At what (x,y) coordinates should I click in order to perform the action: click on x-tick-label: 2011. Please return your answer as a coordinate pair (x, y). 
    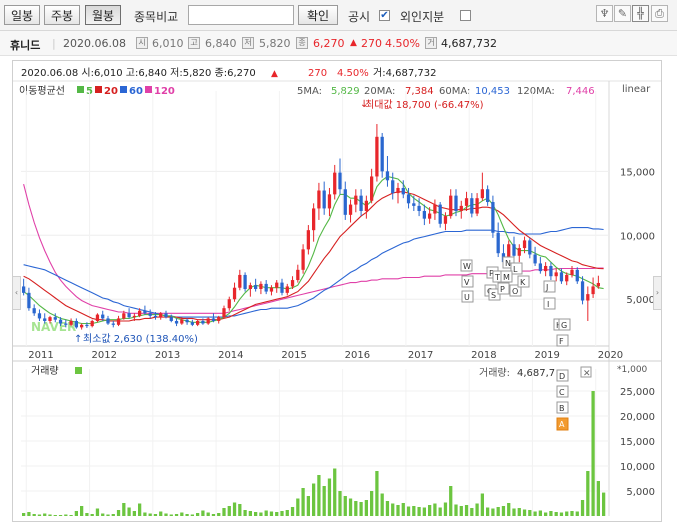
    Looking at the image, I should click on (40, 355).